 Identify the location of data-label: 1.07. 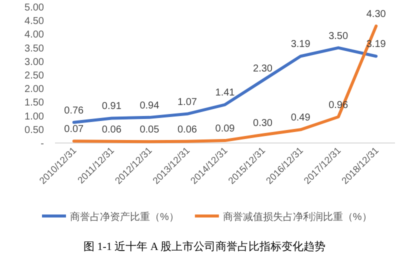
(187, 102).